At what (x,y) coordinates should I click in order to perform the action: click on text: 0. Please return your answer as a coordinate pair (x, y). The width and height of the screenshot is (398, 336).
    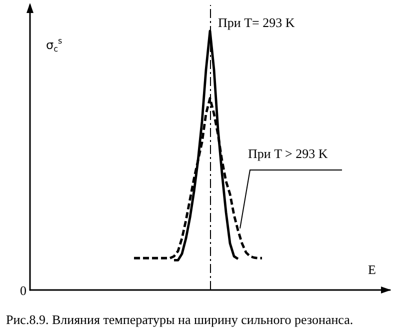
    Looking at the image, I should click on (23, 290).